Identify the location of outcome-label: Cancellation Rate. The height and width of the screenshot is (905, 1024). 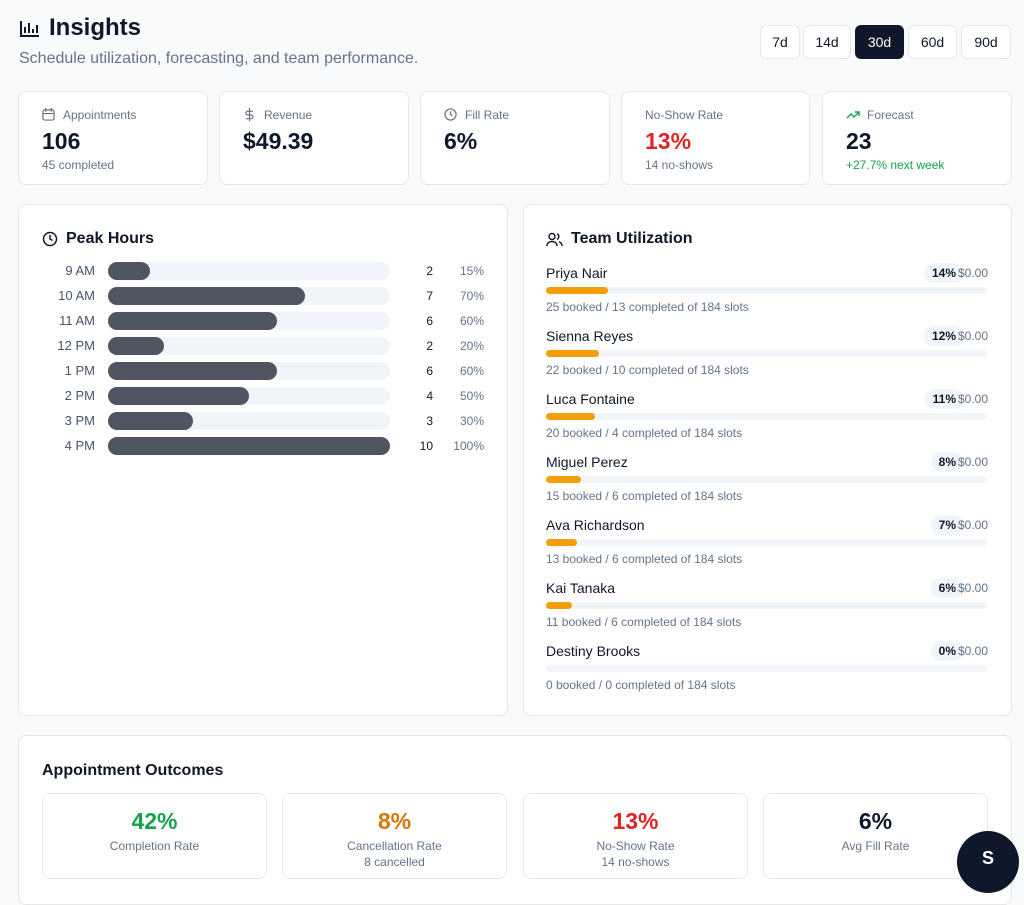
(394, 846).